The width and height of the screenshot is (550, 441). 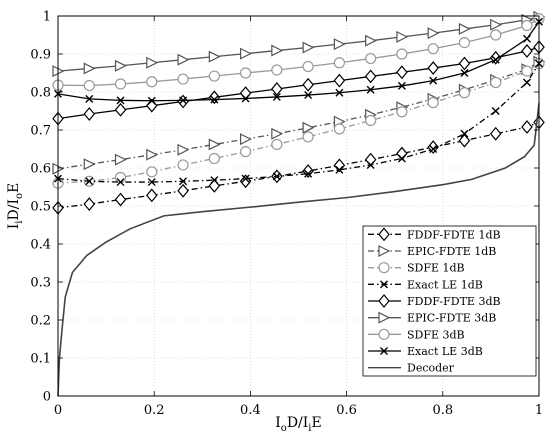 I want to click on y-tick-label: 0.5, so click(x=40, y=207).